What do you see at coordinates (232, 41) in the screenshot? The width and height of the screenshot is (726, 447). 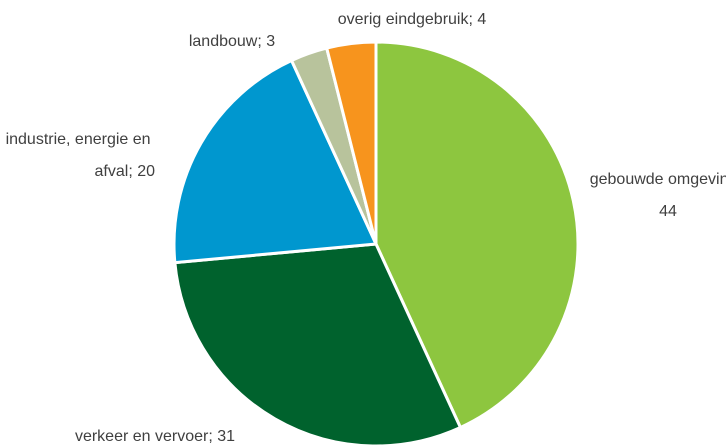 I see `slice-label: landbouw; 3` at bounding box center [232, 41].